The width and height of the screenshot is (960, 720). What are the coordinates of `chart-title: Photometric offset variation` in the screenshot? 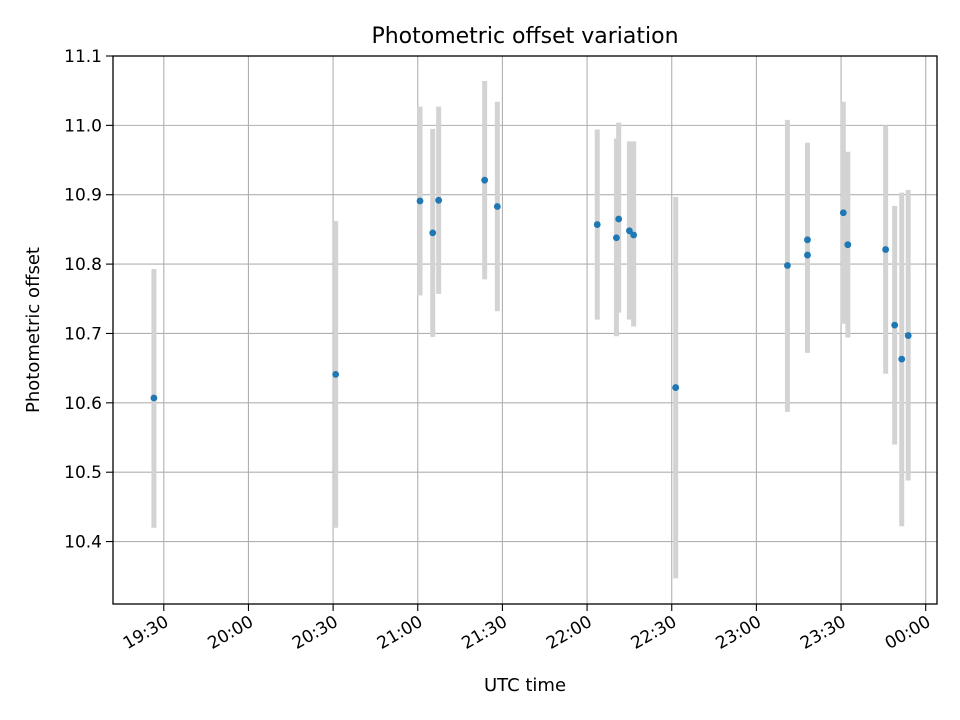 It's located at (524, 36).